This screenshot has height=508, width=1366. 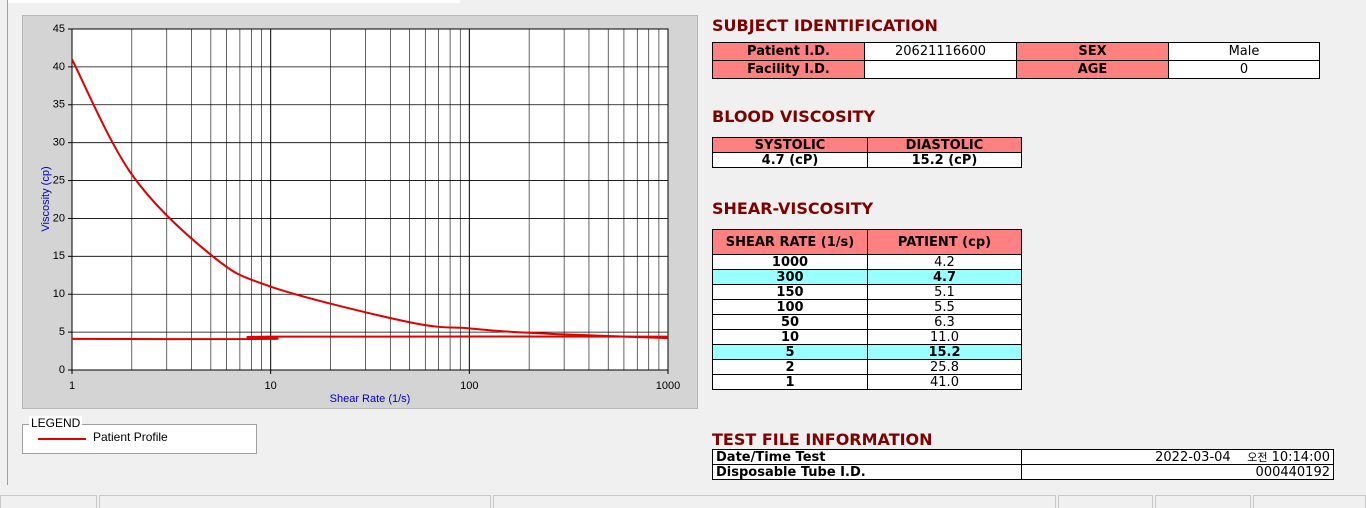 I want to click on legend-title: LEGEND, so click(x=56, y=423).